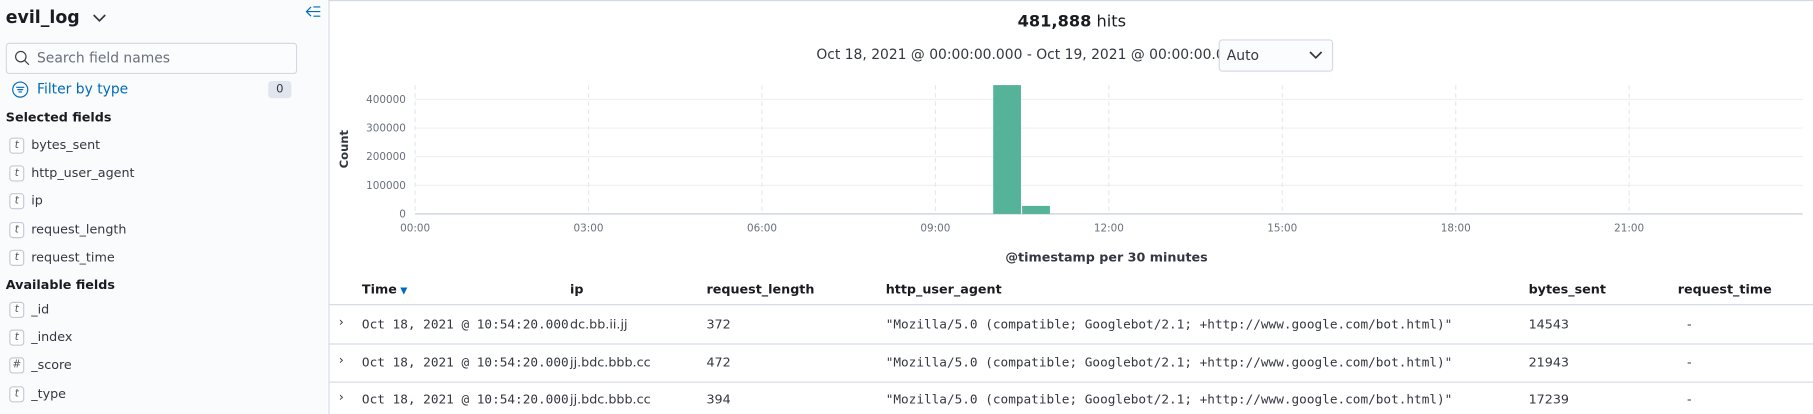  I want to click on field-name: request_time, so click(73, 257).